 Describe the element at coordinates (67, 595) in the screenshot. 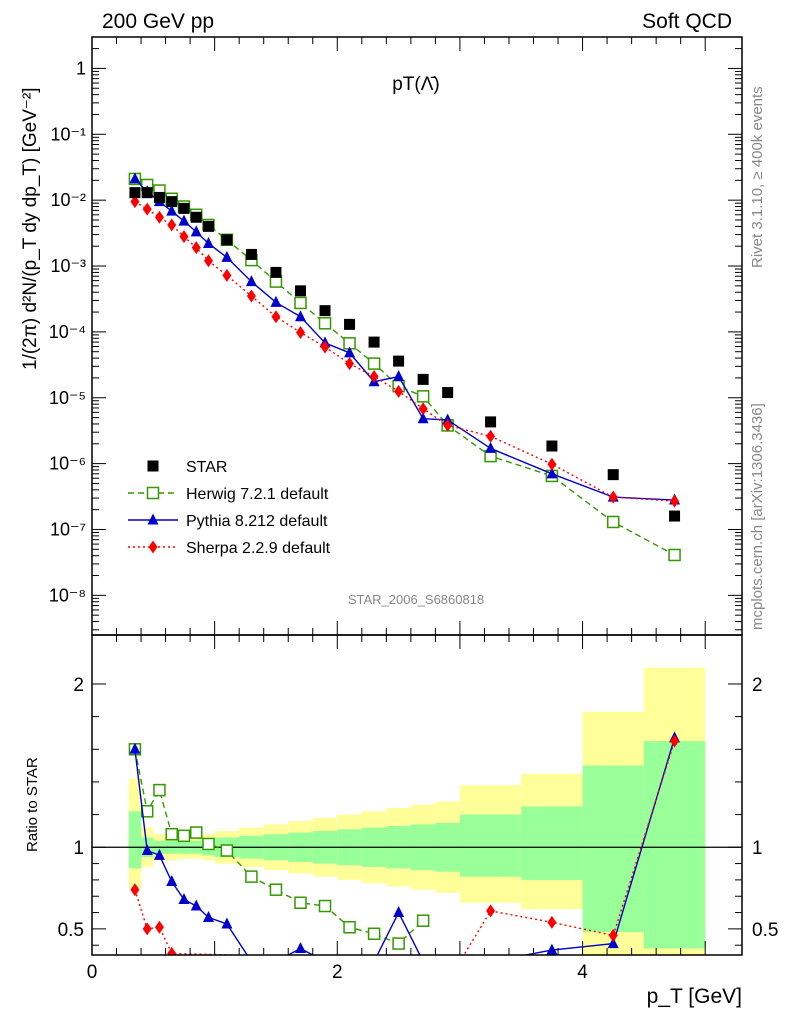

I see `y-tick-label: 10⁻⁸` at that location.